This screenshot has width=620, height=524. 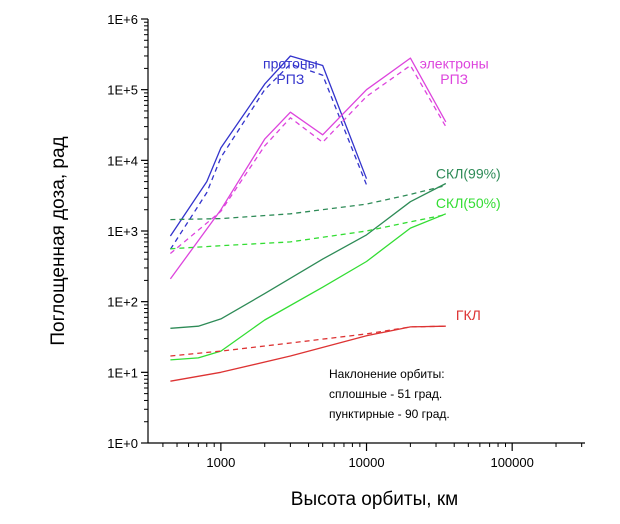 I want to click on series-label: СКЛ(50%), so click(x=468, y=203).